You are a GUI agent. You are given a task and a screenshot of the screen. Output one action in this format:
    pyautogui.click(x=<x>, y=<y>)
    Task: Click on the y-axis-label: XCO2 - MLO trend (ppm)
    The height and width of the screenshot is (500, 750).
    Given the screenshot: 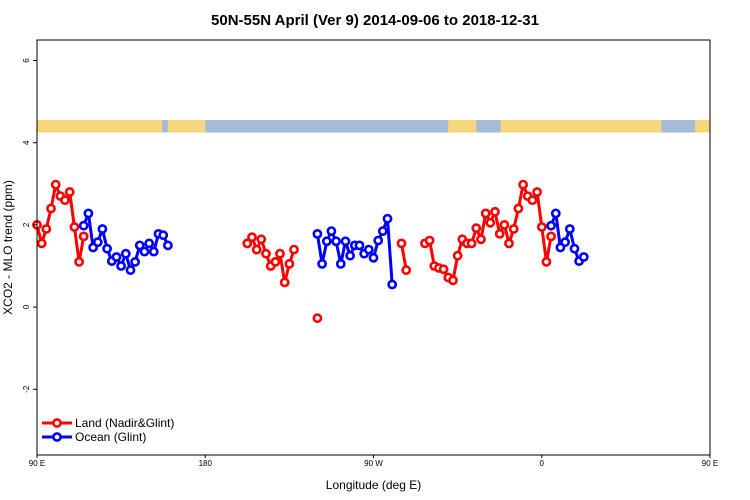 What is the action you would take?
    pyautogui.click(x=8, y=247)
    